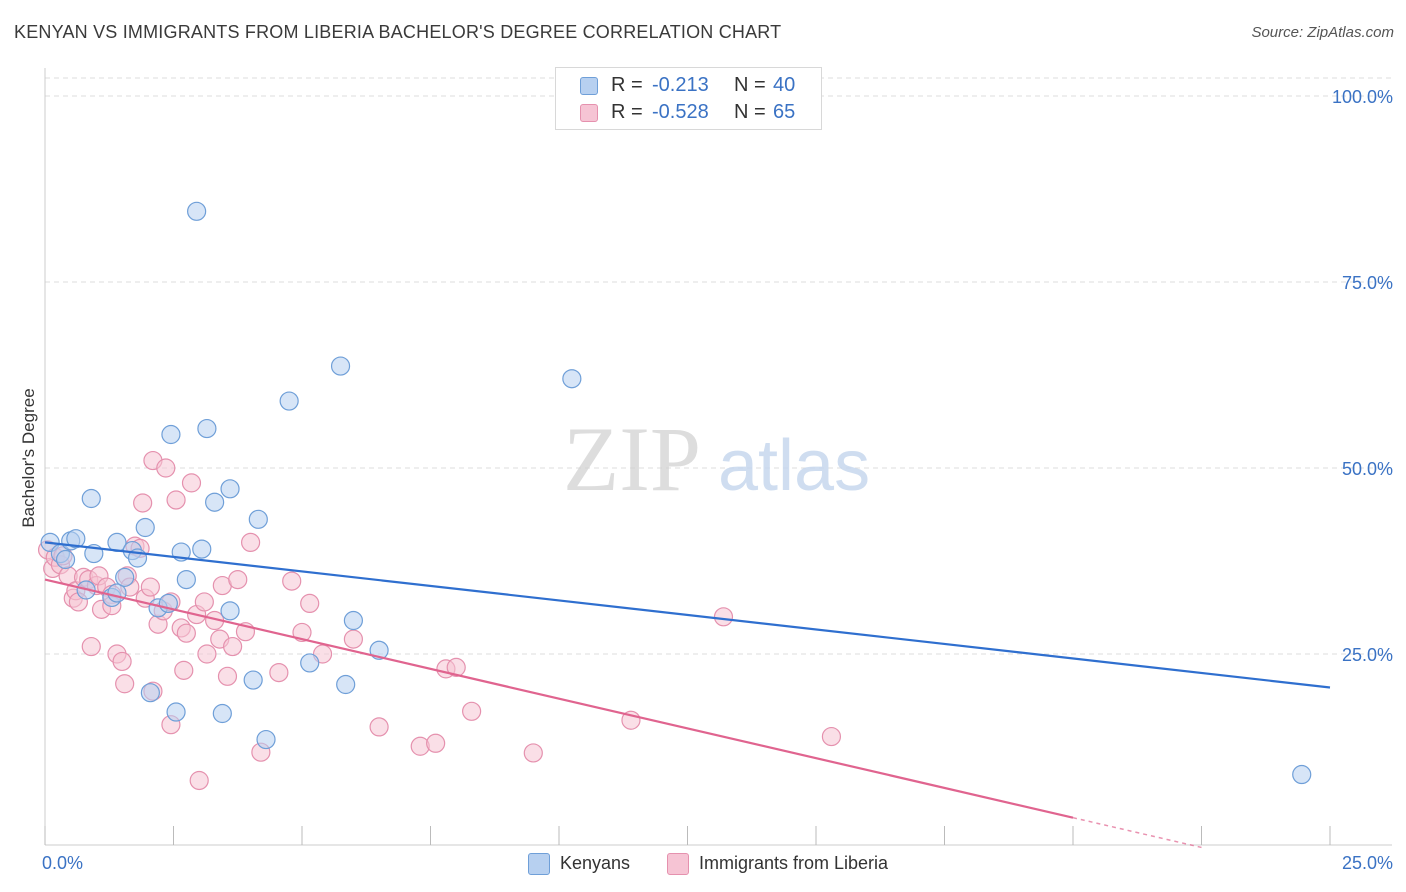 The image size is (1406, 892). What do you see at coordinates (632, 459) in the screenshot?
I see `watermark-zip: ZIP` at bounding box center [632, 459].